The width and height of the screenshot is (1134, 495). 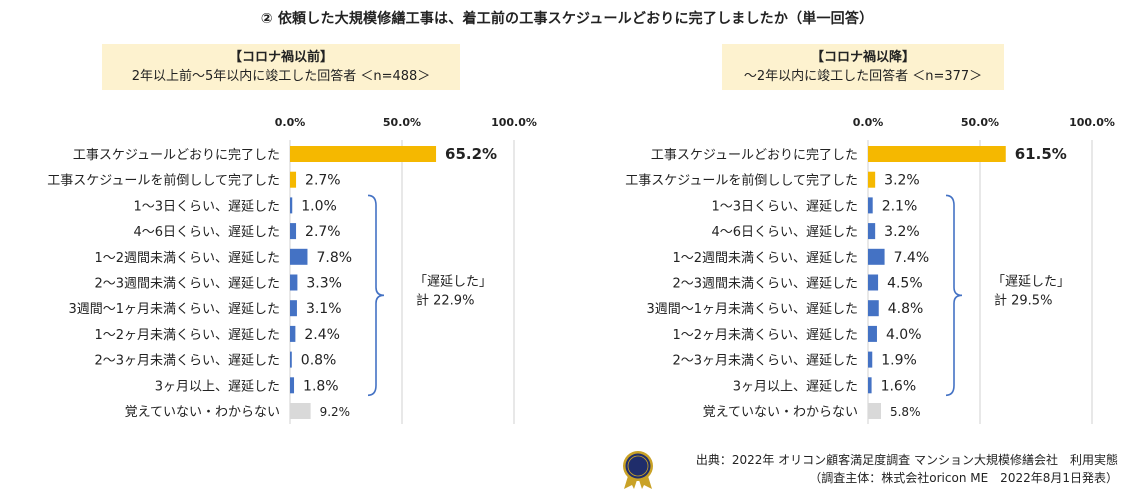 I want to click on footer-source-line2: （調査主体：株式会社oricon ME 2022年8月1日発表）, so click(x=963, y=478).